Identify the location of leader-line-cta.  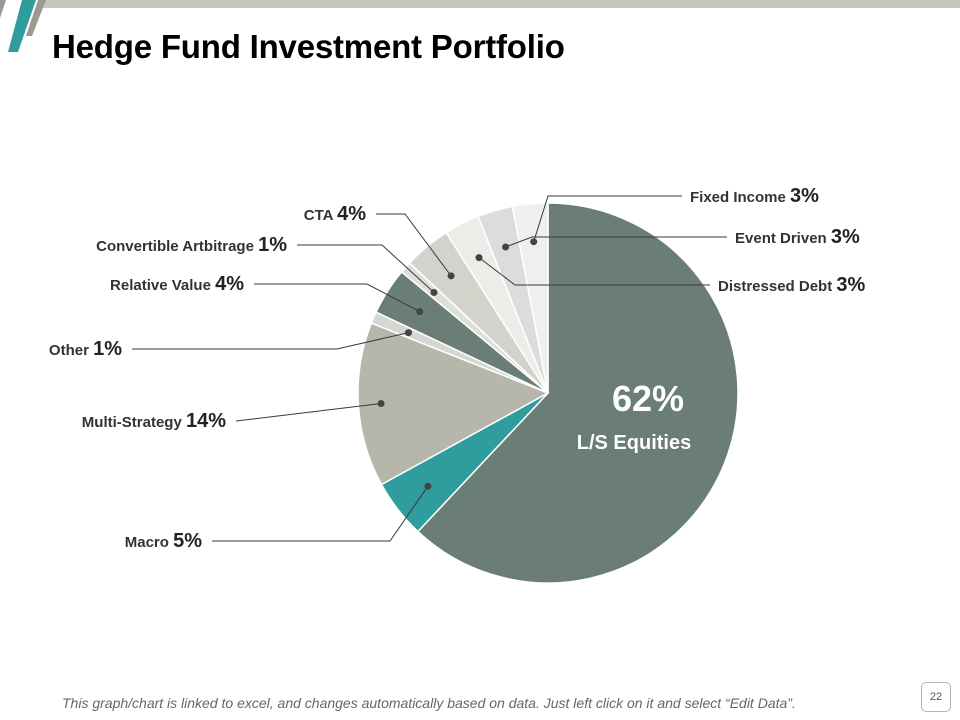
(414, 245).